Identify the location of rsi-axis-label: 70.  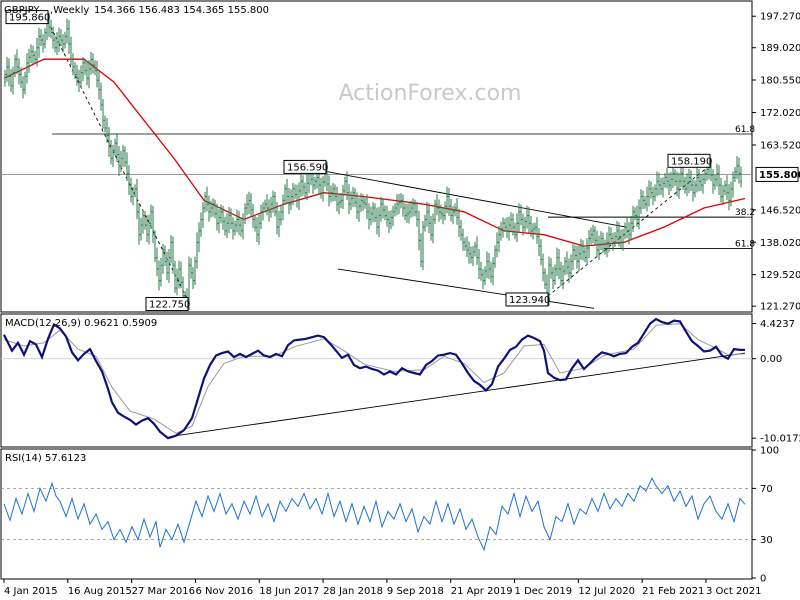
(766, 489).